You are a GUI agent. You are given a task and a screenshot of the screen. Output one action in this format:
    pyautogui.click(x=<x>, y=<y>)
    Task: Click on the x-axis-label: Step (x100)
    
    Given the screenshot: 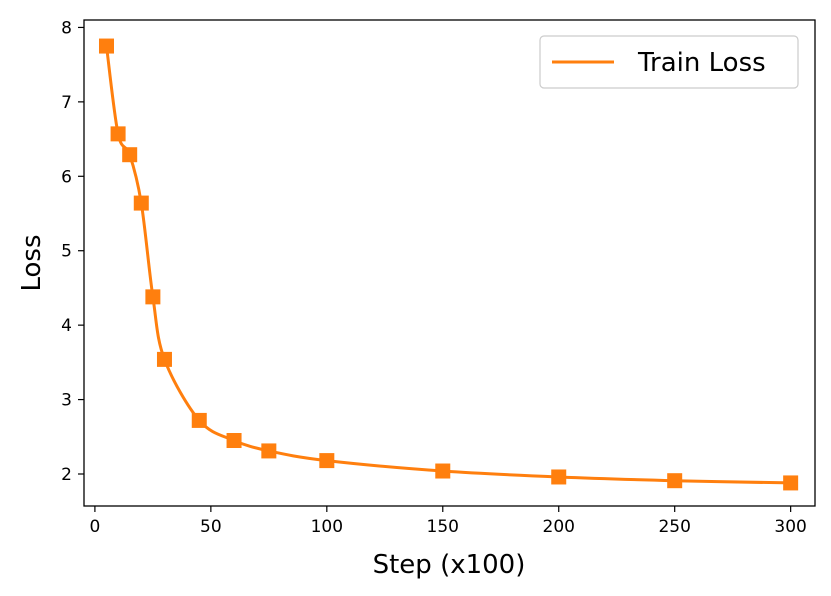 What is the action you would take?
    pyautogui.click(x=449, y=565)
    